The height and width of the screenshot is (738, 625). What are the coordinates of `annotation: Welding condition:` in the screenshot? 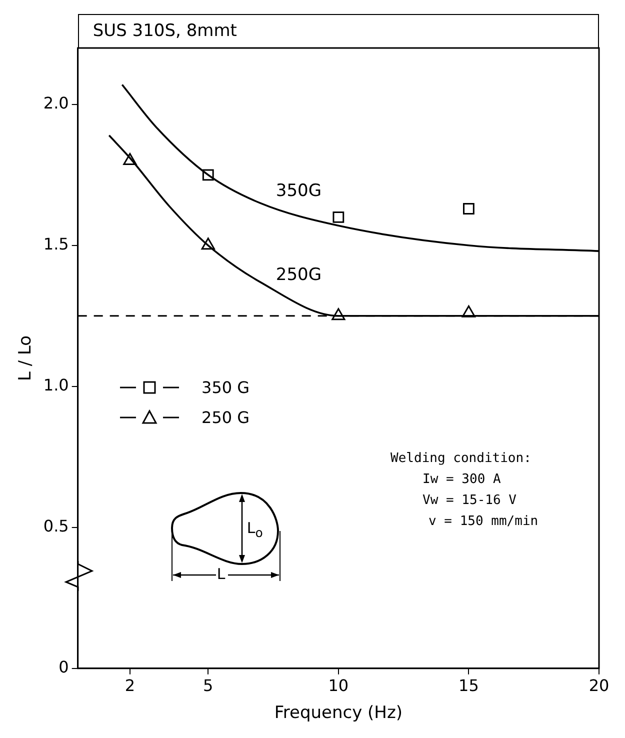 It's located at (461, 459).